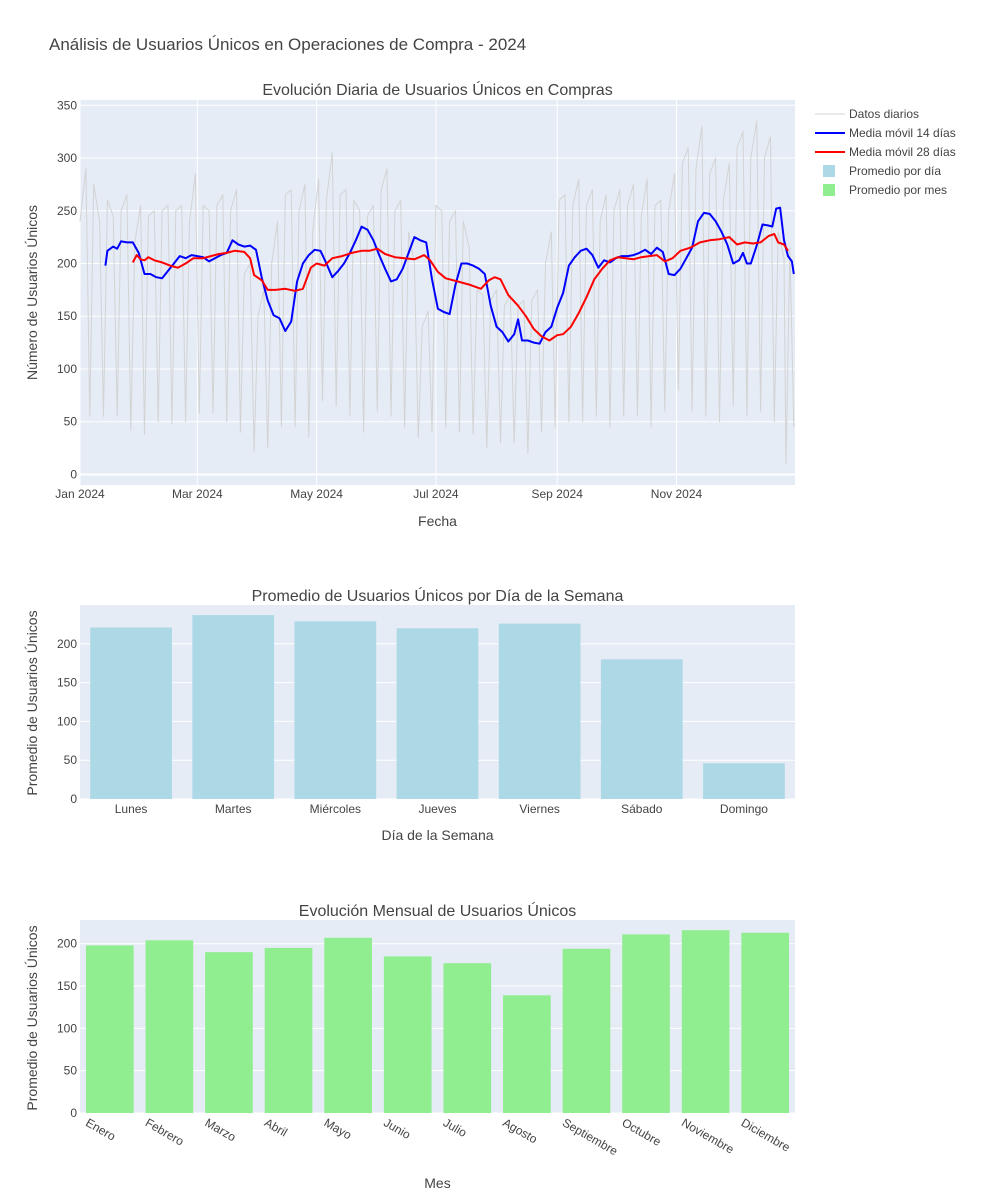  Describe the element at coordinates (67, 158) in the screenshot. I see `y-tick-label: 300` at that location.